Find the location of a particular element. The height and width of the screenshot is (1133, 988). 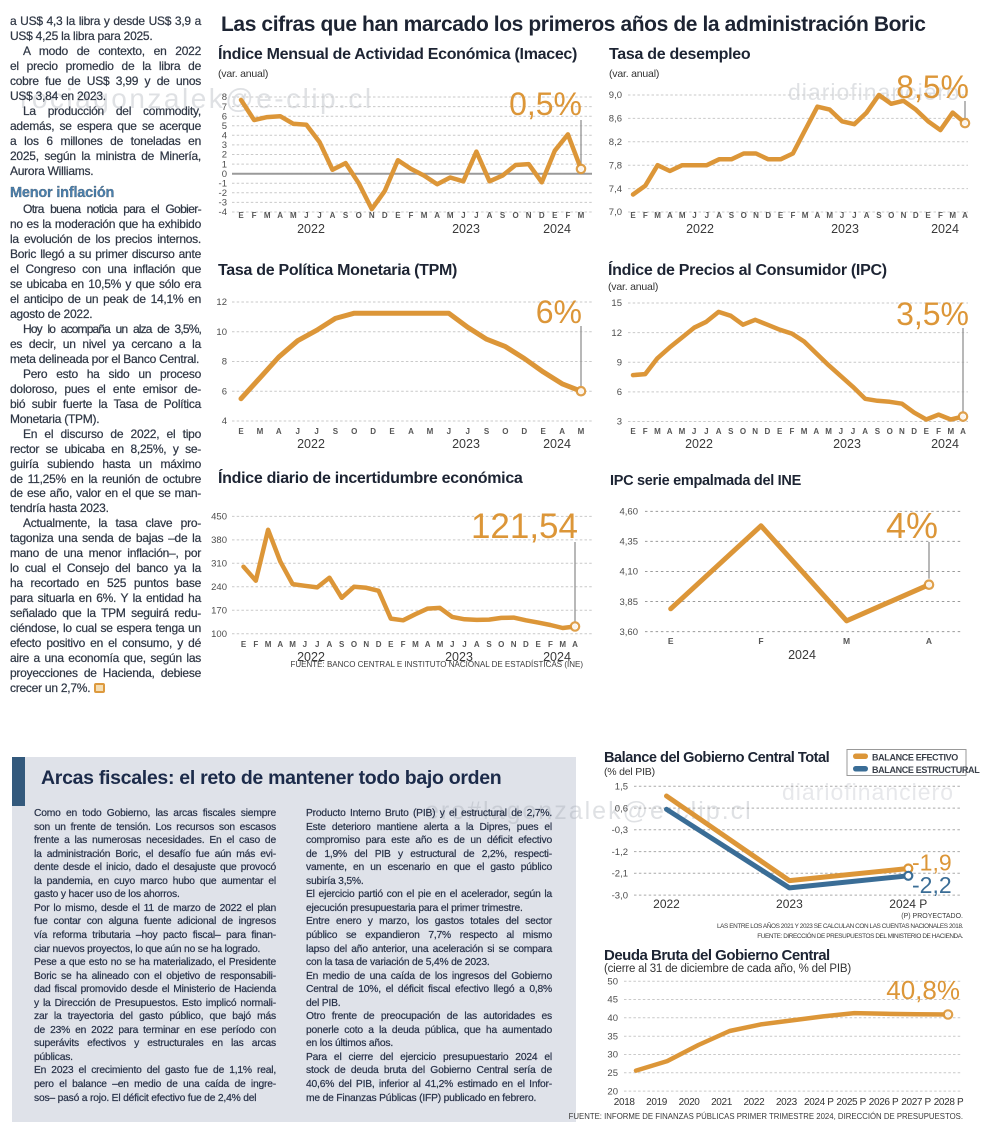

svg-text: 10 is located at coordinates (221, 332).